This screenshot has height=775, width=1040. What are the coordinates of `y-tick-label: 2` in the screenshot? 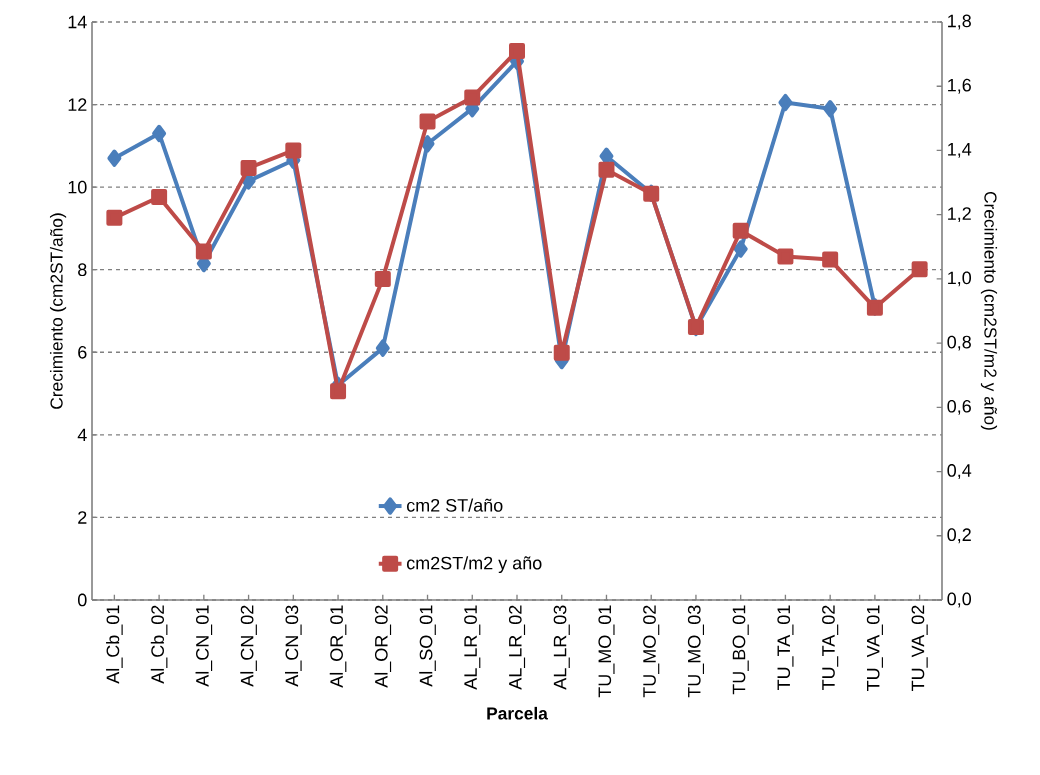 It's located at (82, 517).